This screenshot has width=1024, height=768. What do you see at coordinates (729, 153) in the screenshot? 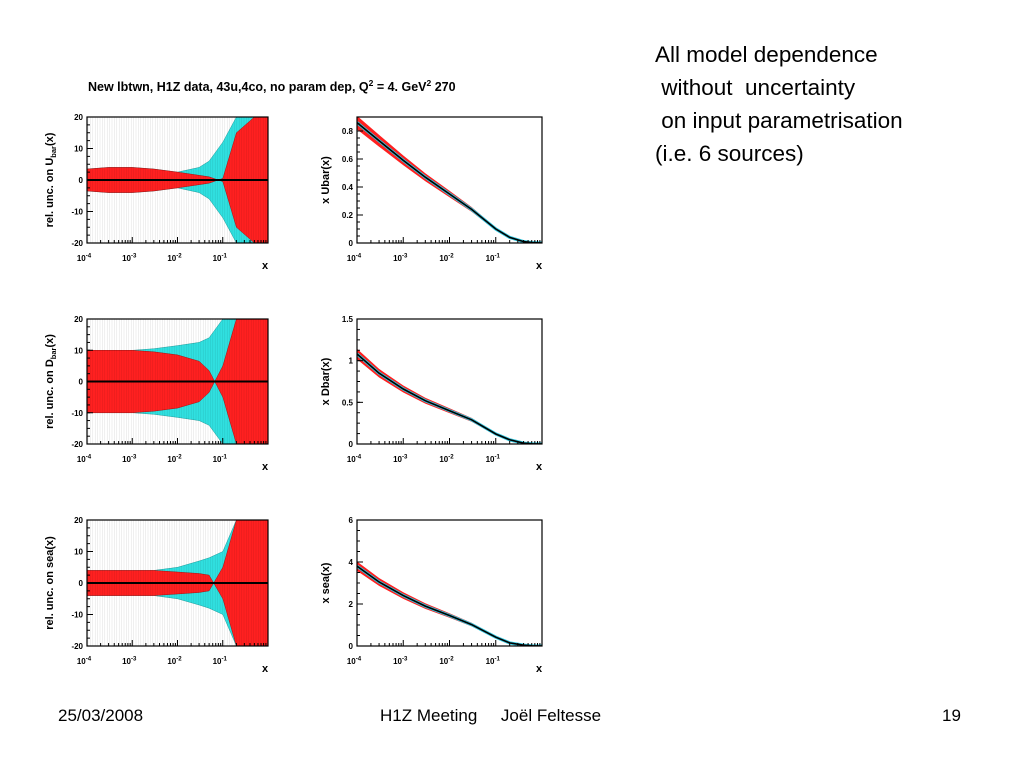
I see `note-line: (i.e. 6 sources)` at bounding box center [729, 153].